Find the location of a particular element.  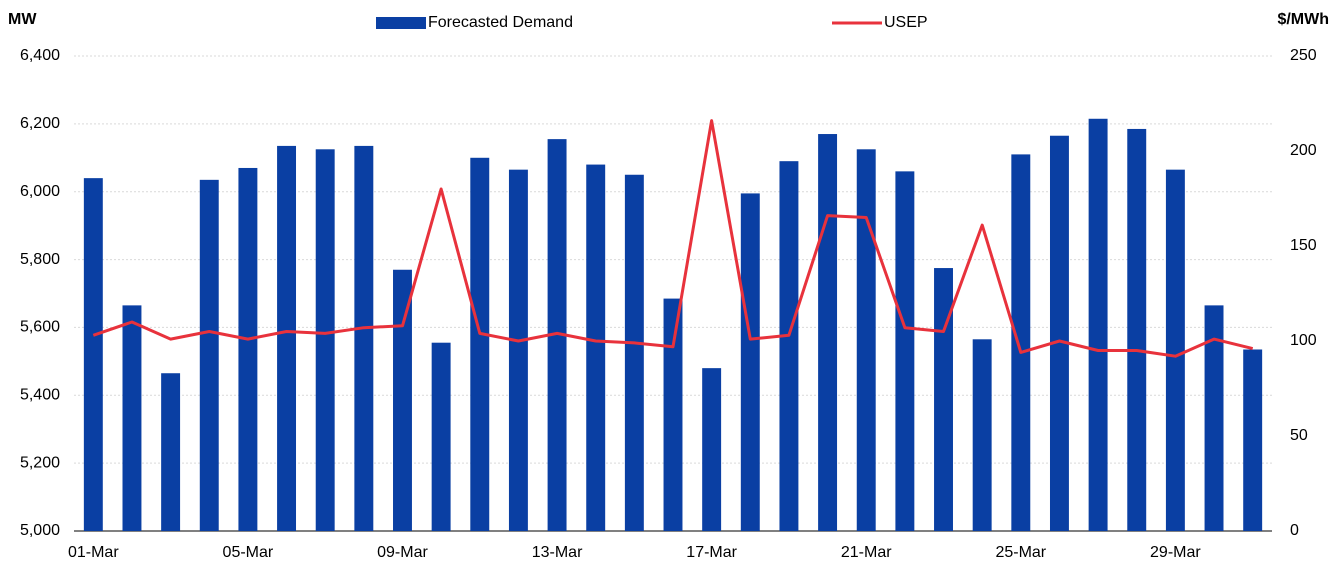

y2-tick-label: 50 is located at coordinates (1299, 435).